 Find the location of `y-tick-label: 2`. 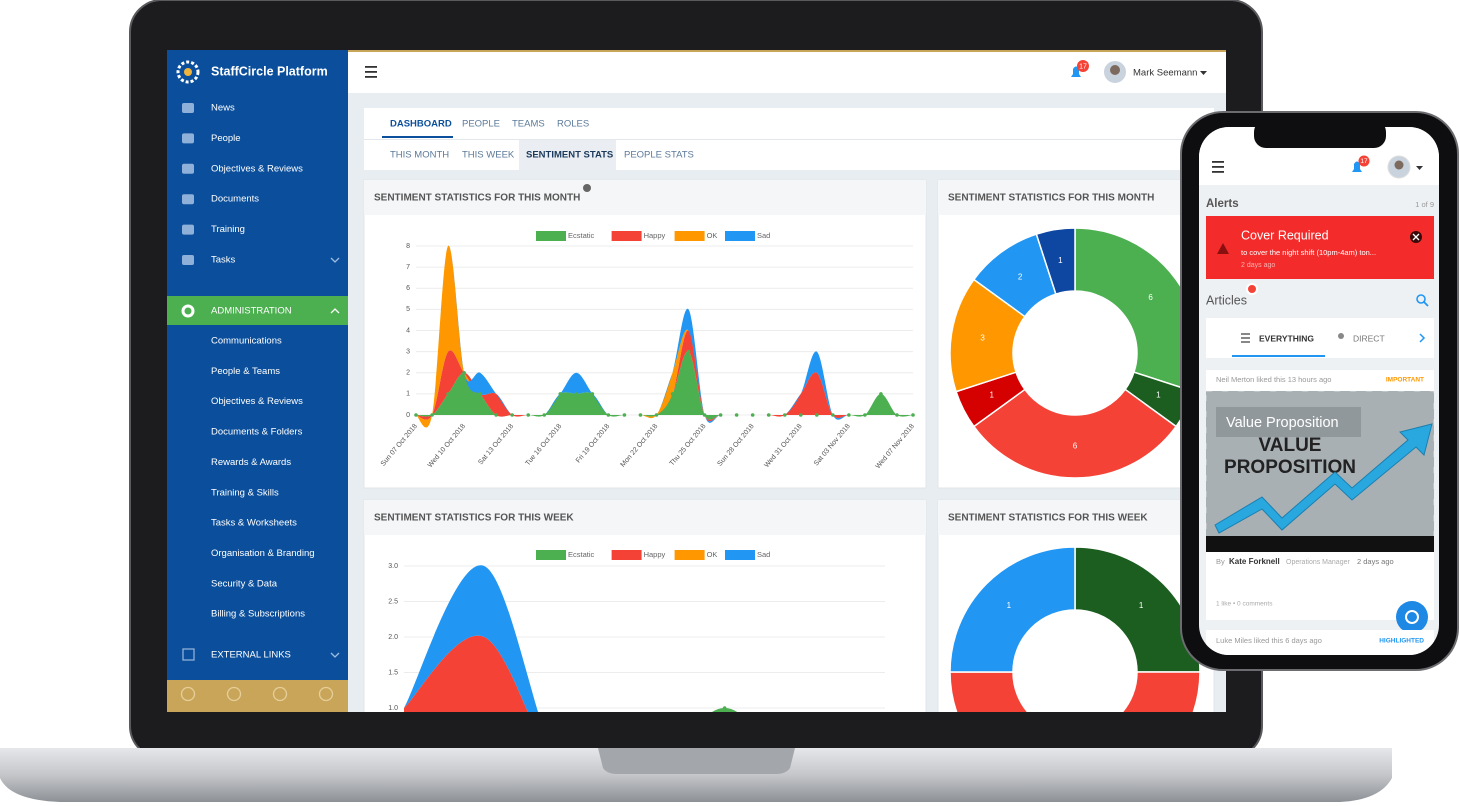

y-tick-label: 2 is located at coordinates (408, 373).